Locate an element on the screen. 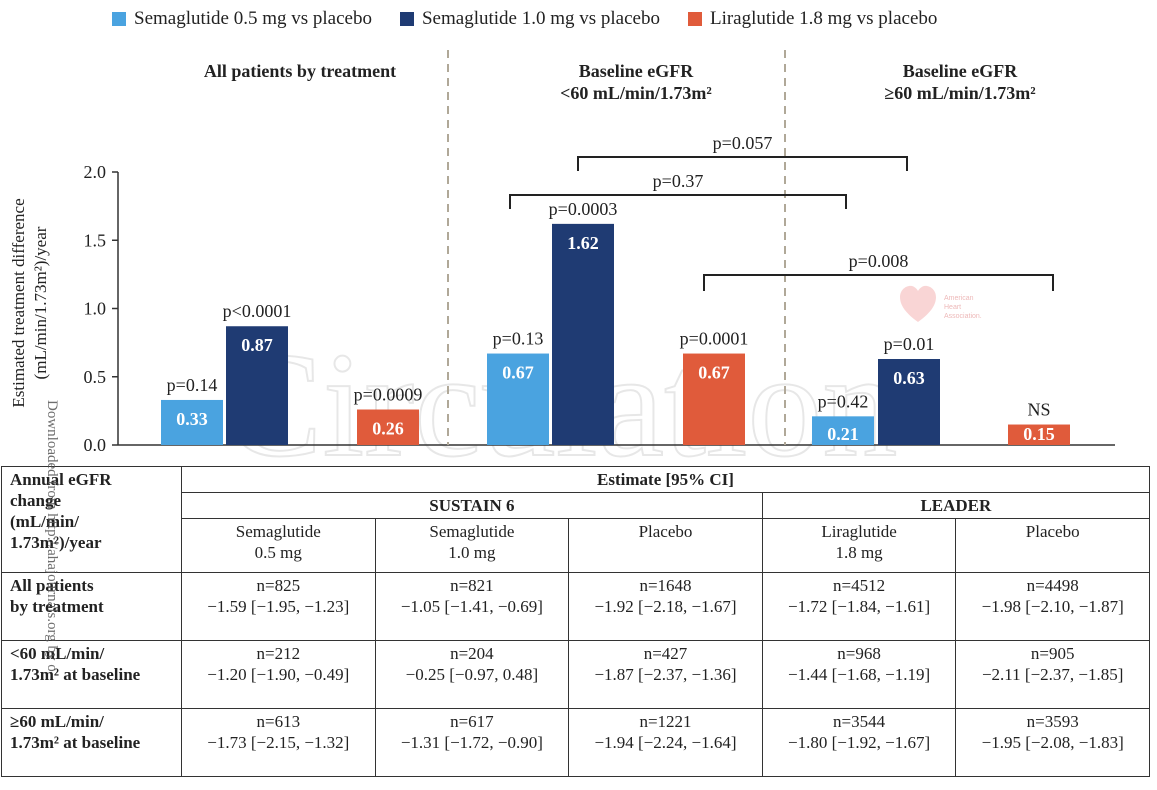 The width and height of the screenshot is (1157, 790). table-cell: n=4512 −1.72 [−1.84, −1.61] is located at coordinates (859, 606).